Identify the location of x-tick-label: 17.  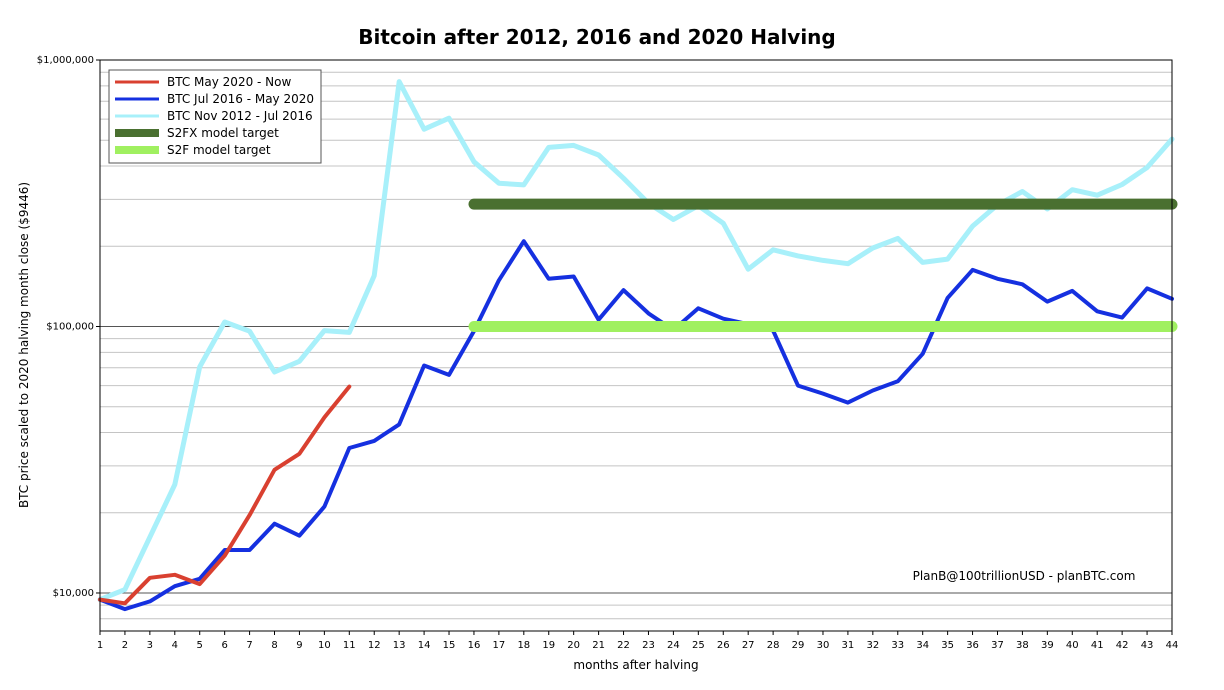
(499, 645).